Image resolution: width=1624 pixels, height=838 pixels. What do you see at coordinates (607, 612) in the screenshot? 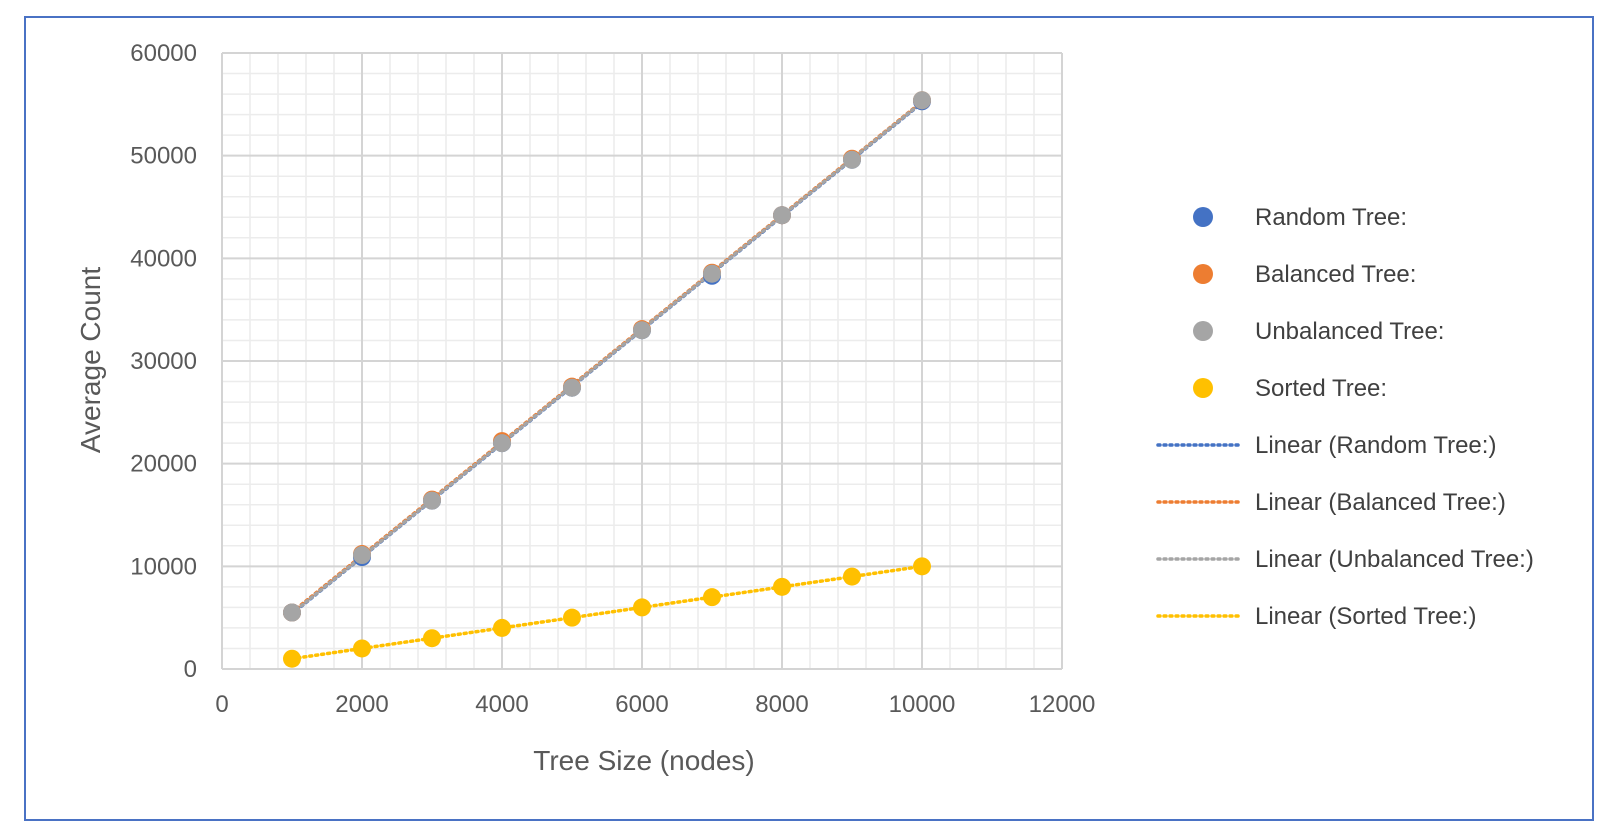
I see `trendline` at bounding box center [607, 612].